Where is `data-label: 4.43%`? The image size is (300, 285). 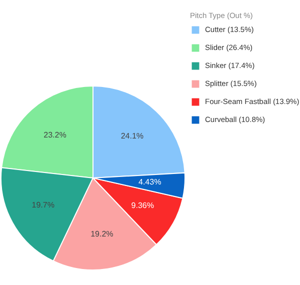 data-label: 4.43% is located at coordinates (150, 182).